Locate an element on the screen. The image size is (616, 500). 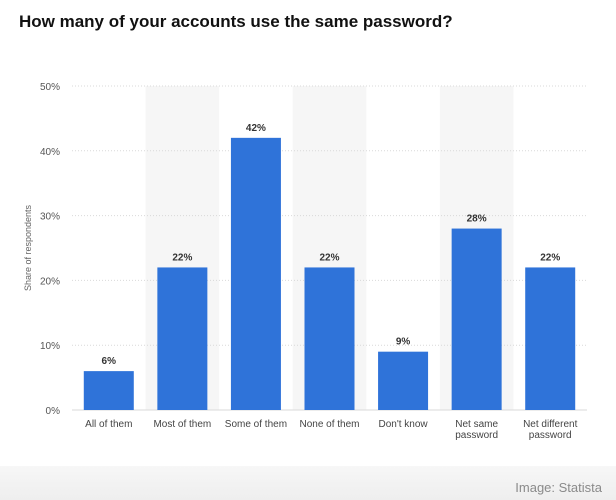
data-label: 42% is located at coordinates (256, 128).